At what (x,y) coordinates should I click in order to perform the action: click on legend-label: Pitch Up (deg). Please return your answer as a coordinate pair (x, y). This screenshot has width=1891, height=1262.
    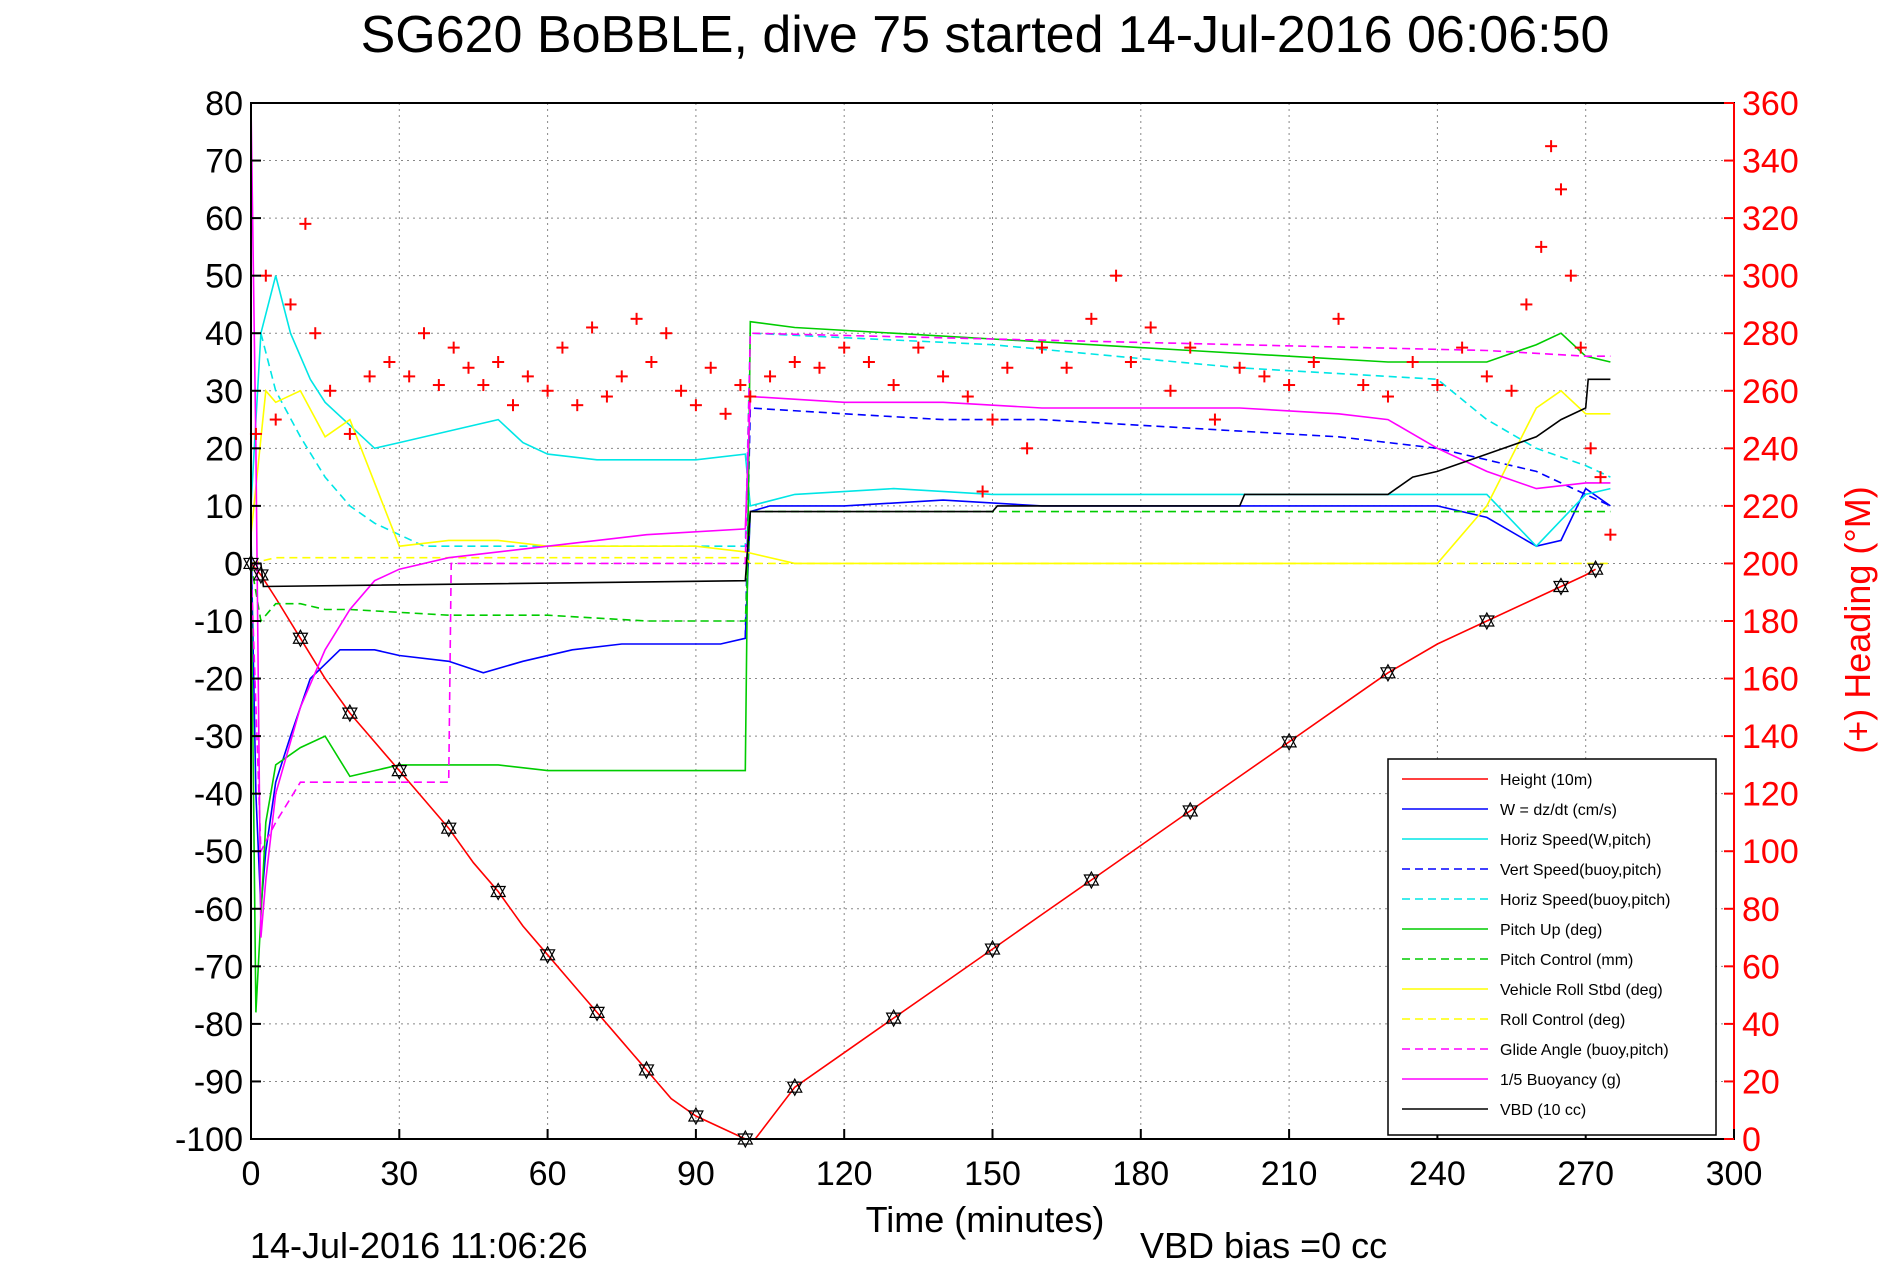
    Looking at the image, I should click on (1551, 930).